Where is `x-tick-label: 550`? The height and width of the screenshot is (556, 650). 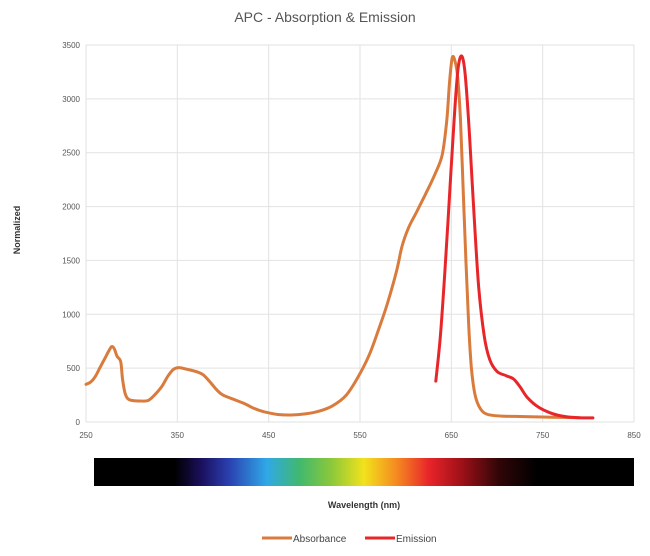 x-tick-label: 550 is located at coordinates (360, 435).